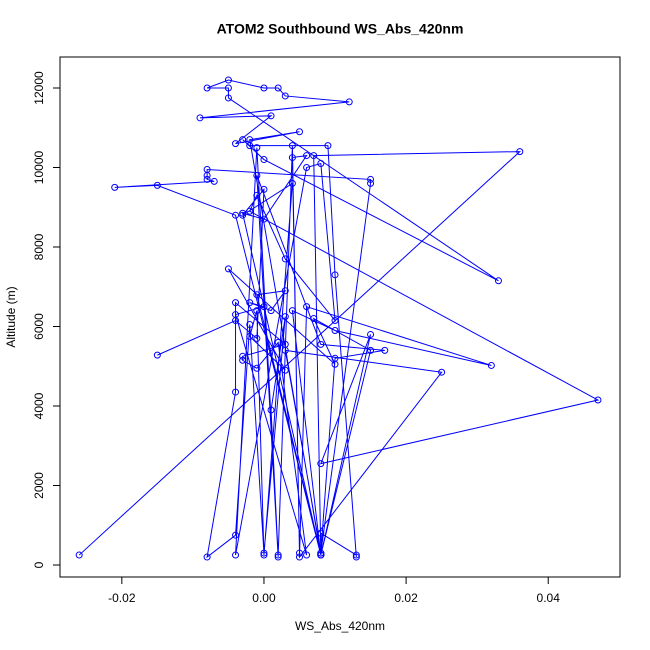  I want to click on x-tick-label: 0.02, so click(406, 598).